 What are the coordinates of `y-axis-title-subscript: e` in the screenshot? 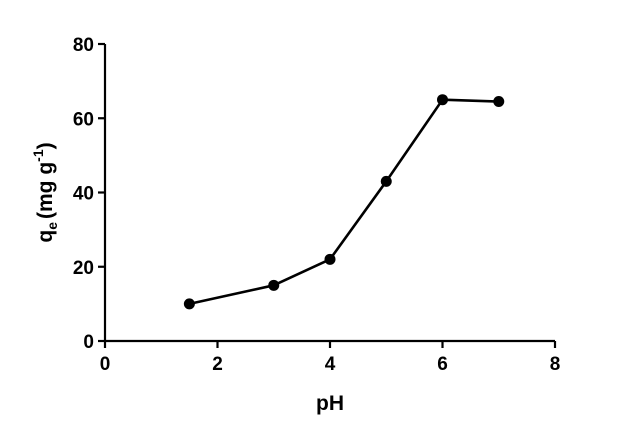 It's located at (52, 226).